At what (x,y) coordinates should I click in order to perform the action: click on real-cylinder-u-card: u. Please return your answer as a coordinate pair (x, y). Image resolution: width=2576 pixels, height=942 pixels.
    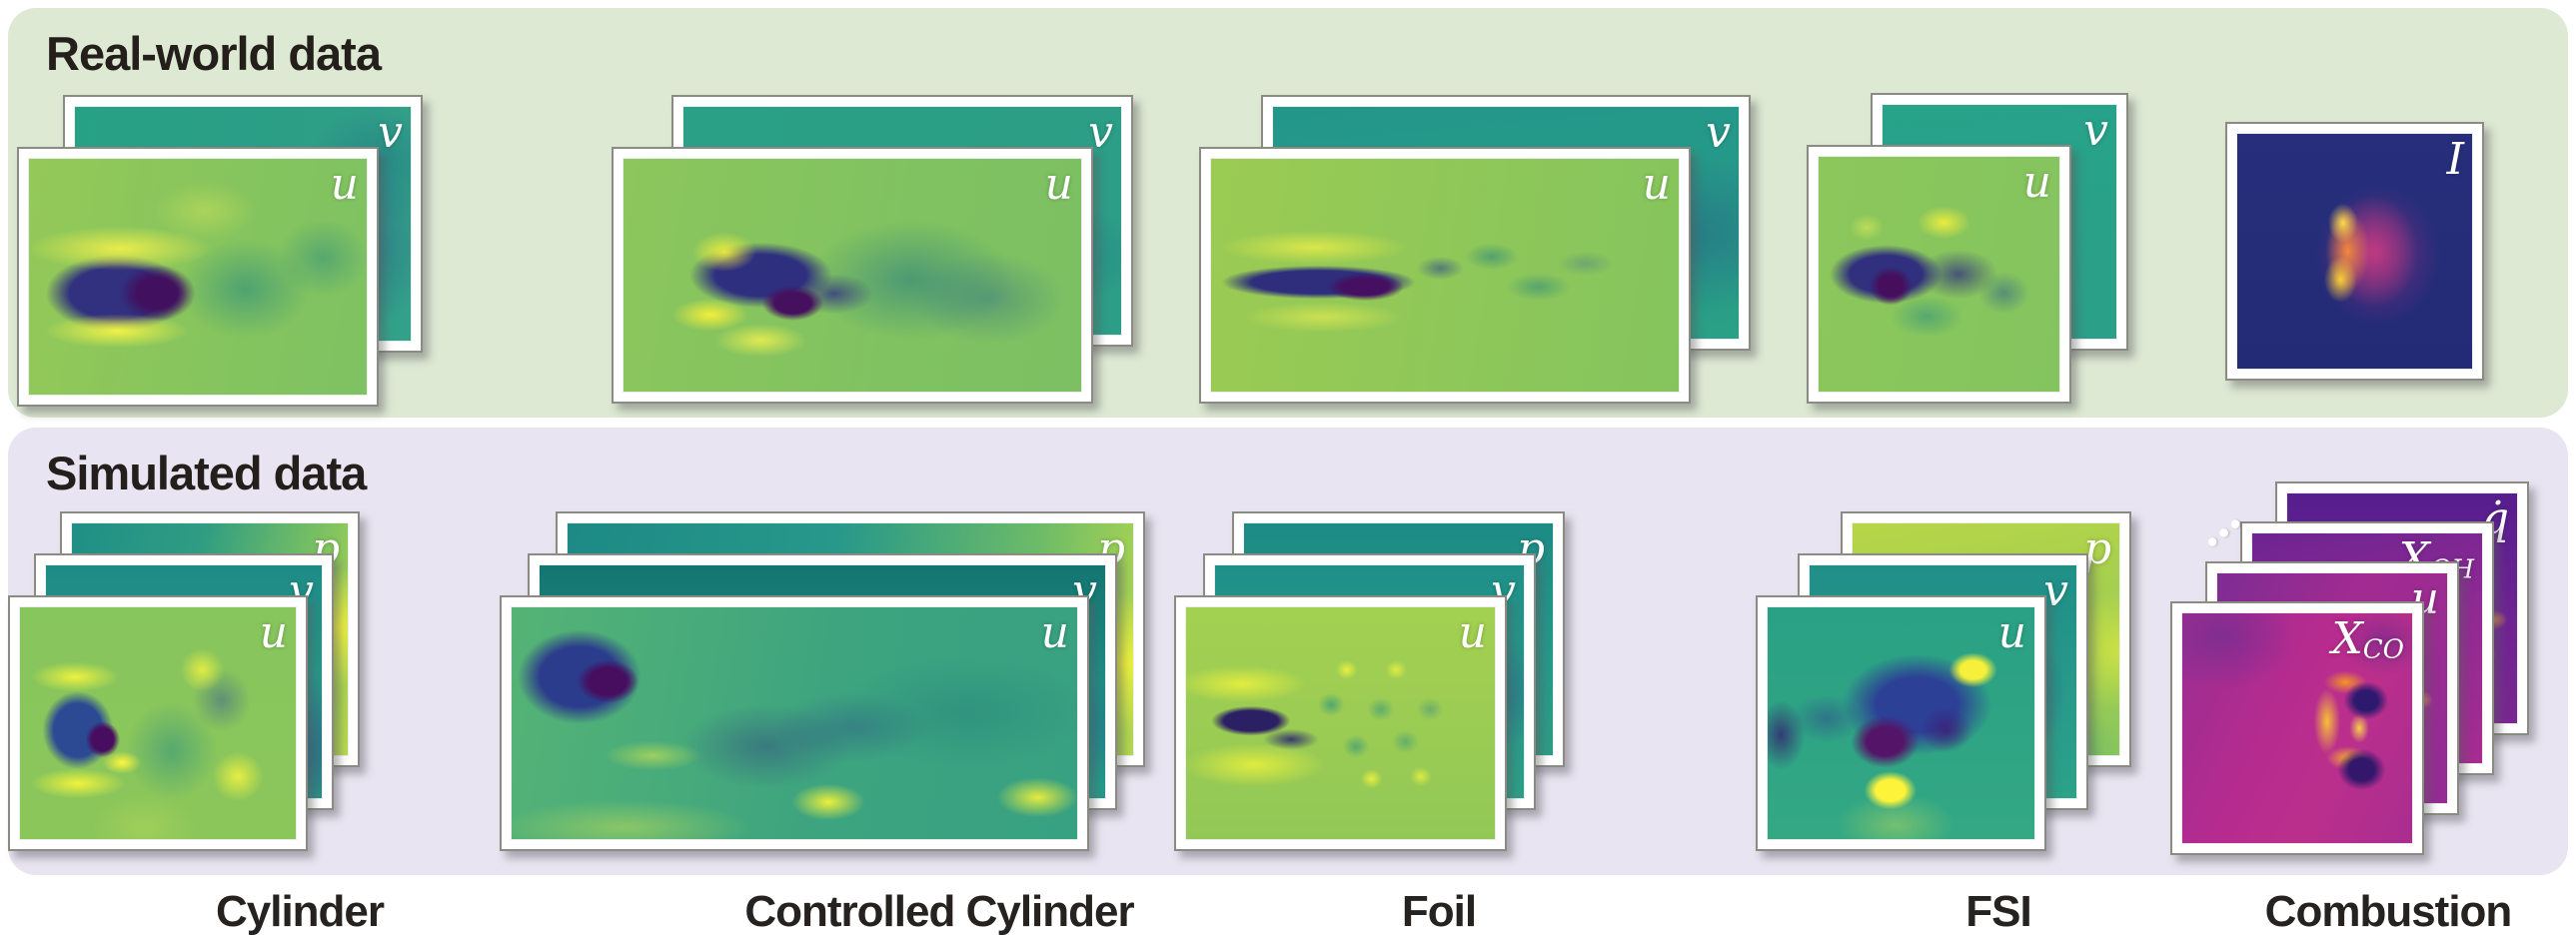
    Looking at the image, I should click on (198, 277).